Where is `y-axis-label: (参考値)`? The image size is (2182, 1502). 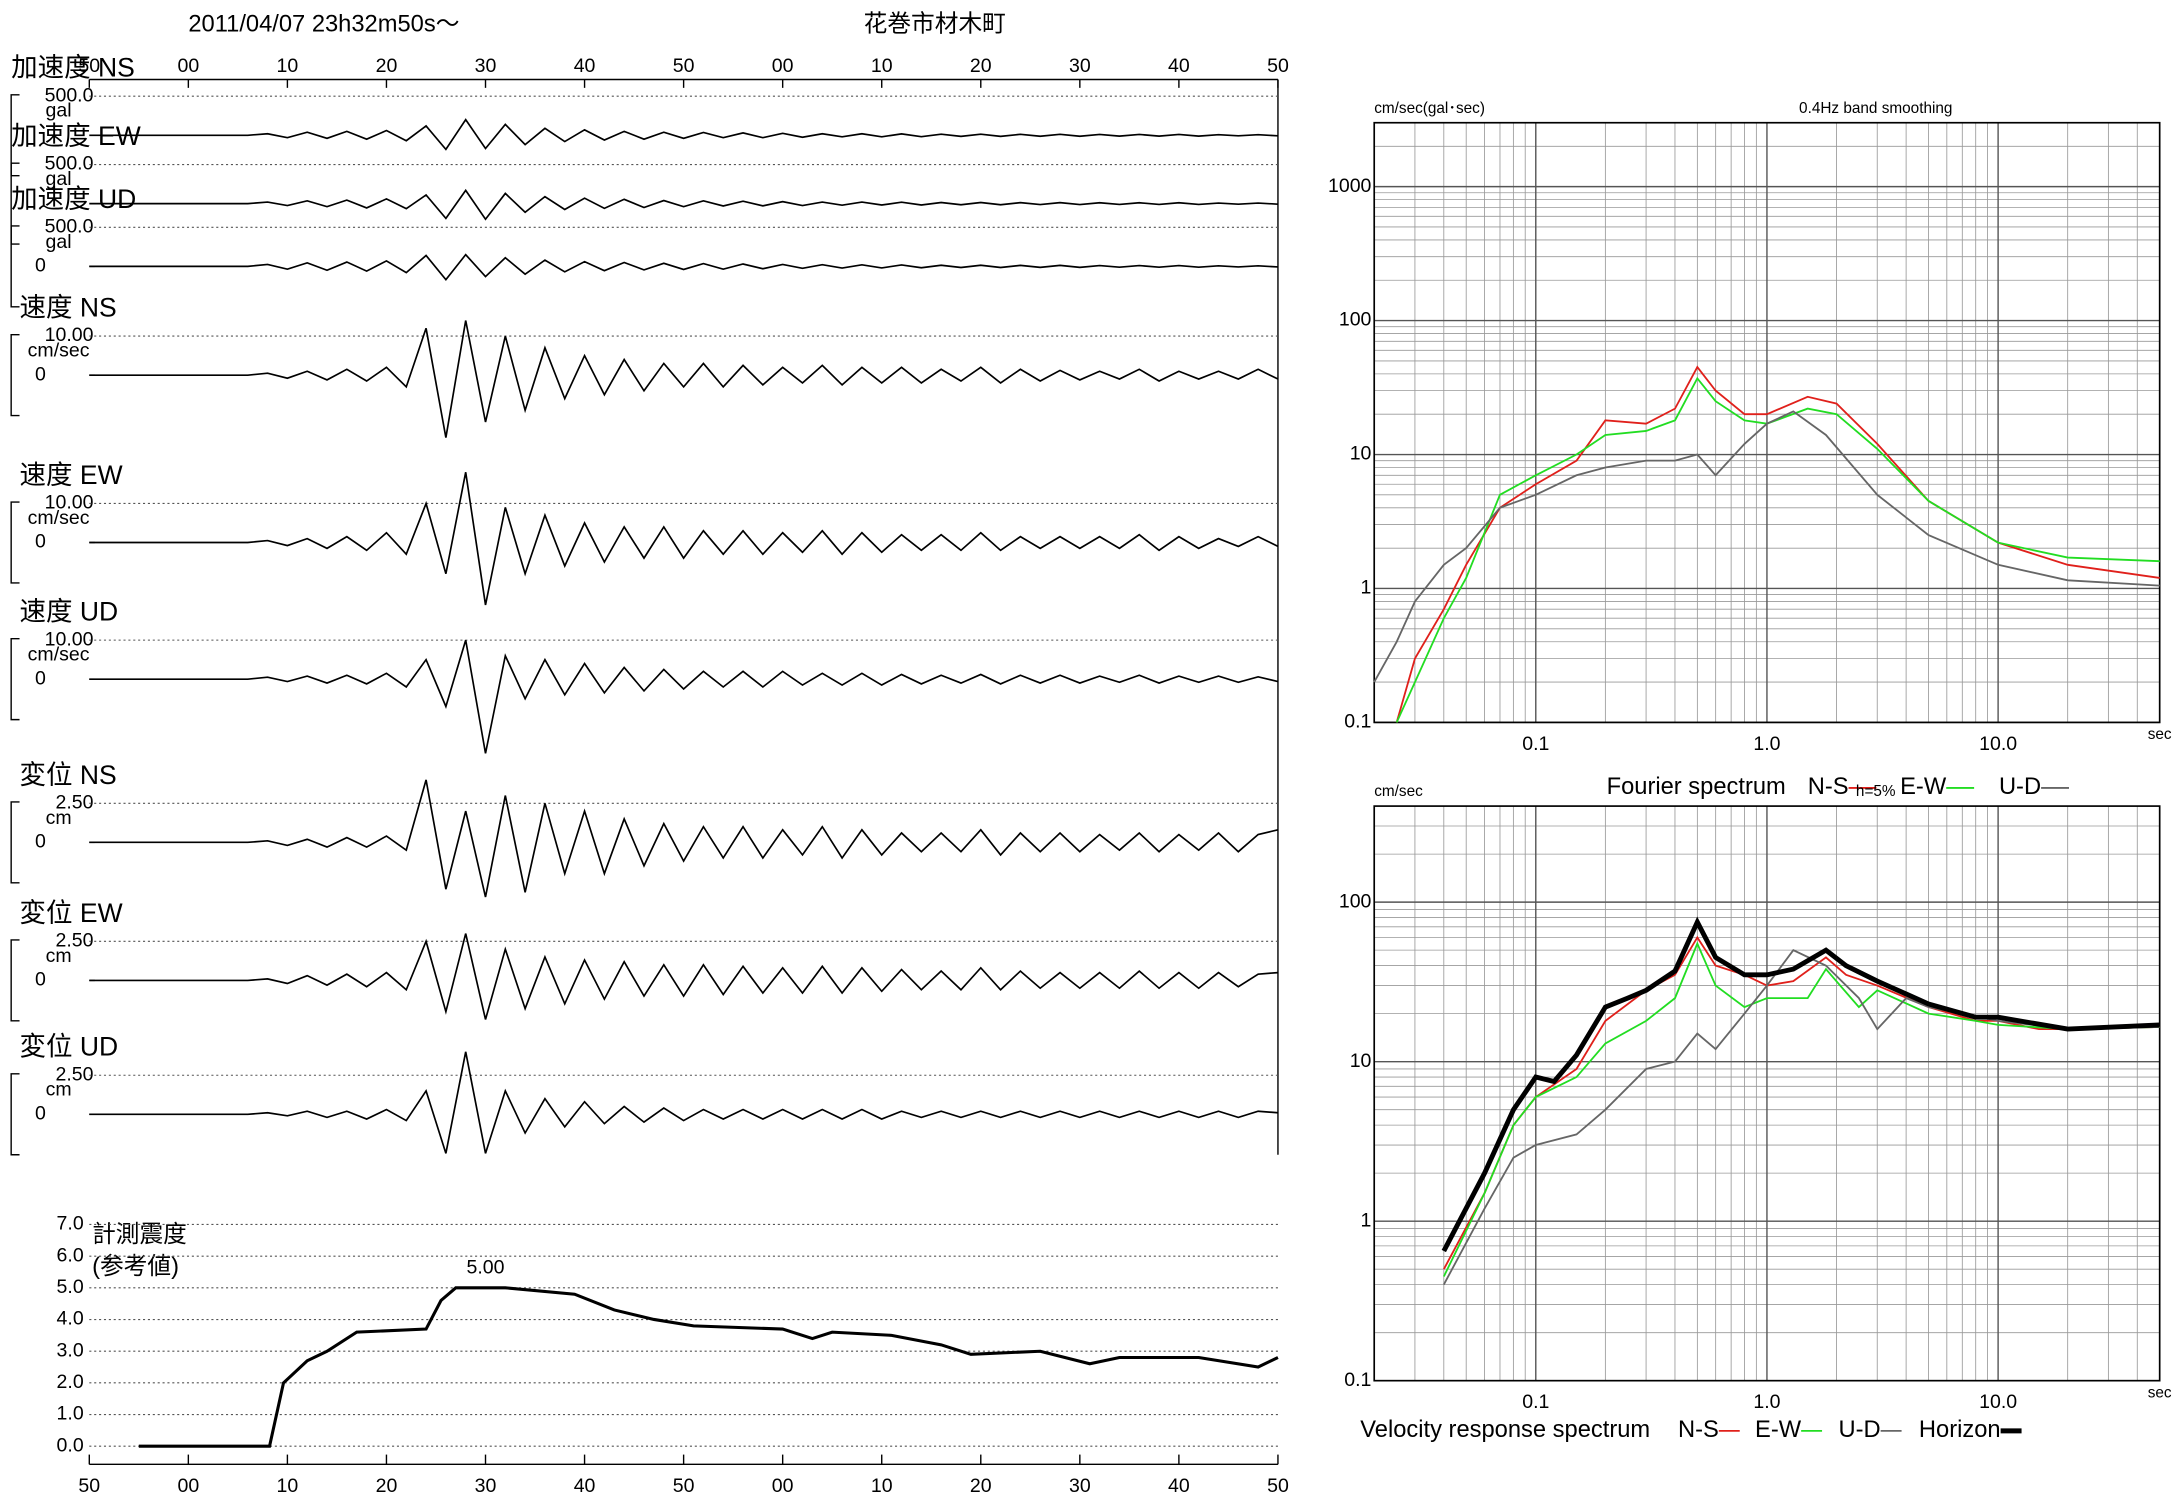
y-axis-label: (参考値) is located at coordinates (135, 1266).